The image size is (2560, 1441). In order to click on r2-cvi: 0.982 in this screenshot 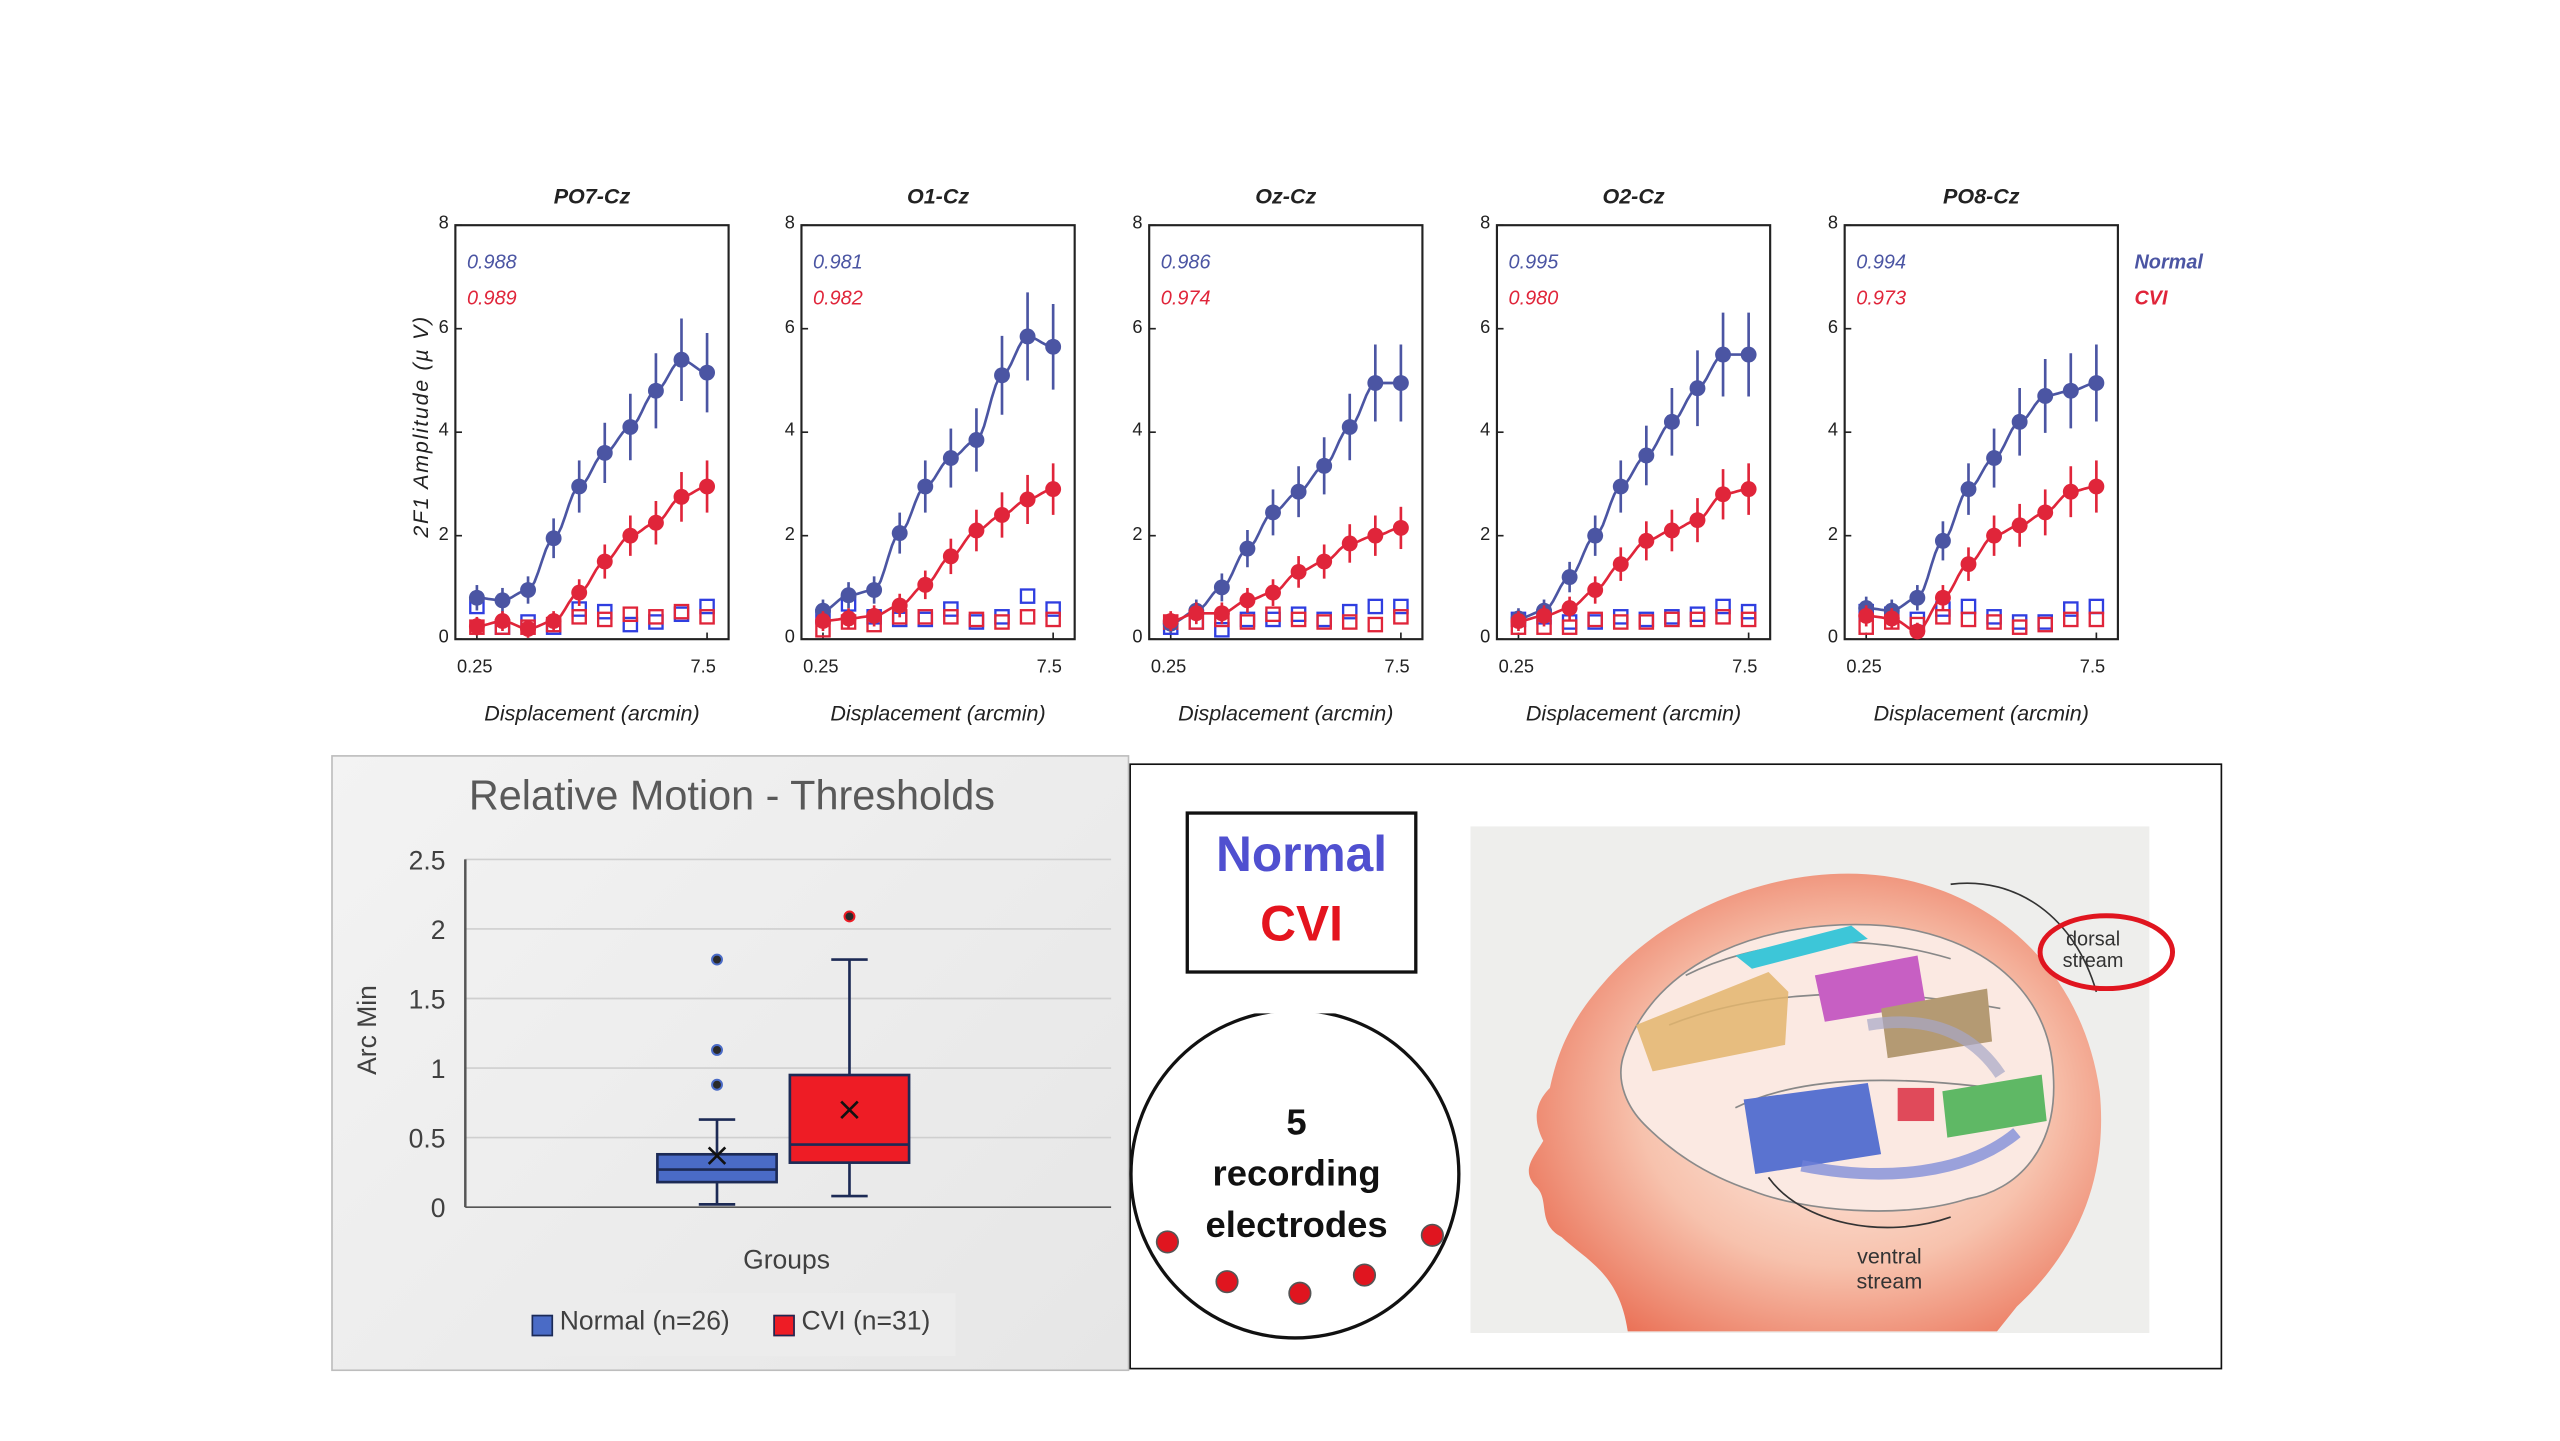, I will do `click(838, 298)`.